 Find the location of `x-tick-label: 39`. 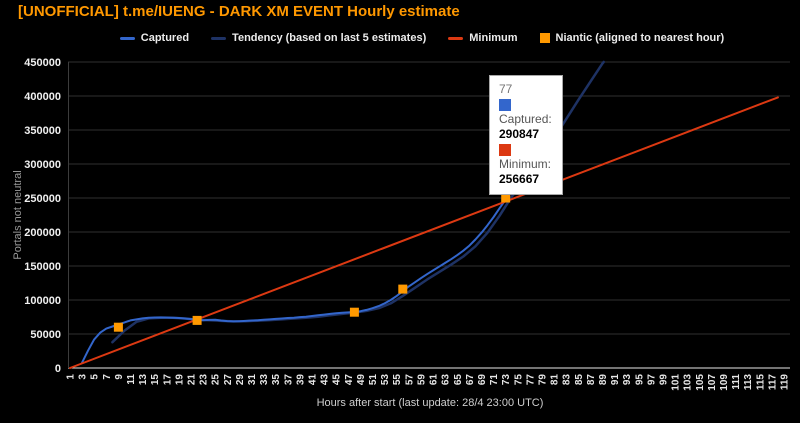

x-tick-label: 39 is located at coordinates (300, 380).